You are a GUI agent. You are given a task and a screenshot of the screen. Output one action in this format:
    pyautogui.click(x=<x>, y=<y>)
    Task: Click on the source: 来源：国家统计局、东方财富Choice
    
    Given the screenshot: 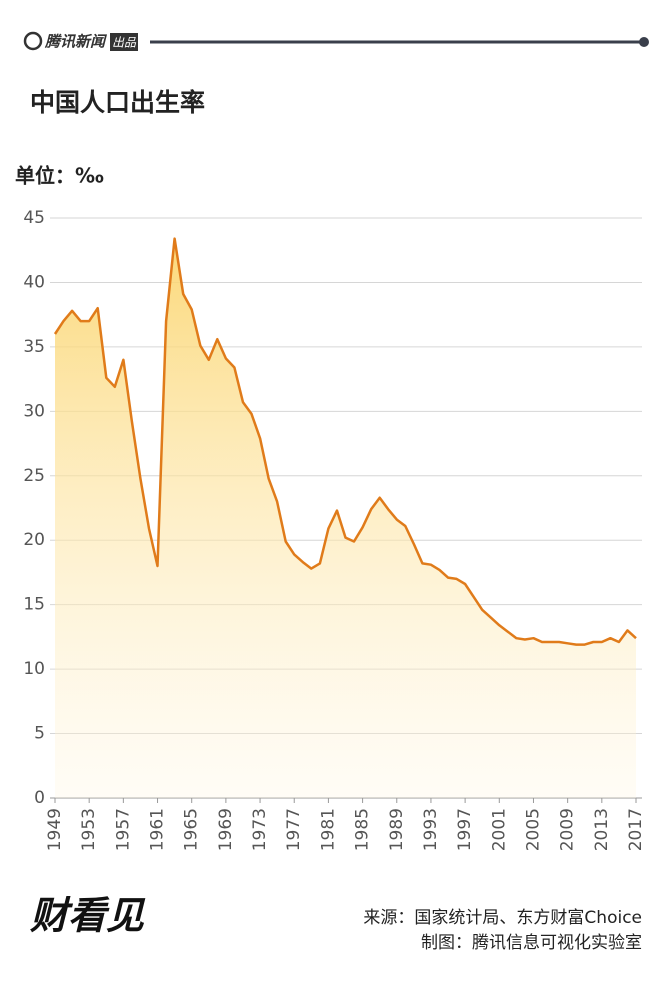 What is the action you would take?
    pyautogui.click(x=502, y=918)
    